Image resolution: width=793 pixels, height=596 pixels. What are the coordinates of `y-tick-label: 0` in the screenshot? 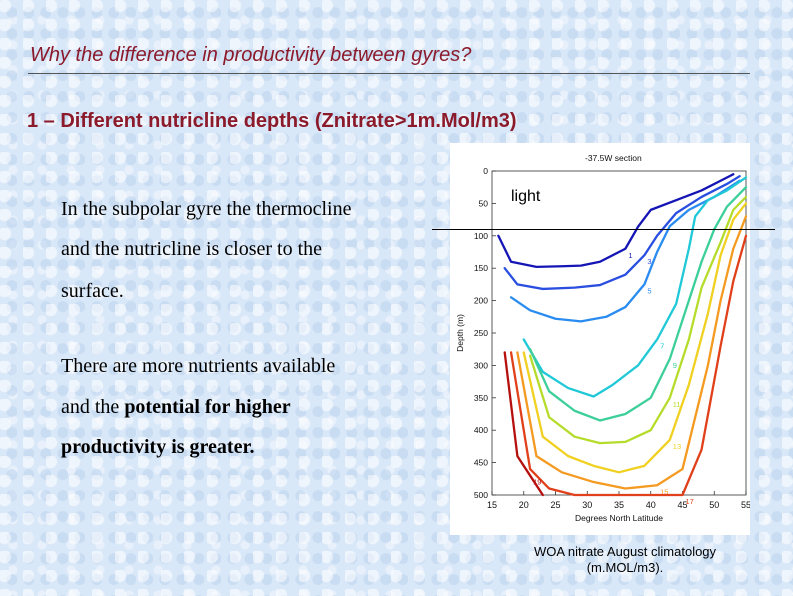 It's located at (485, 171).